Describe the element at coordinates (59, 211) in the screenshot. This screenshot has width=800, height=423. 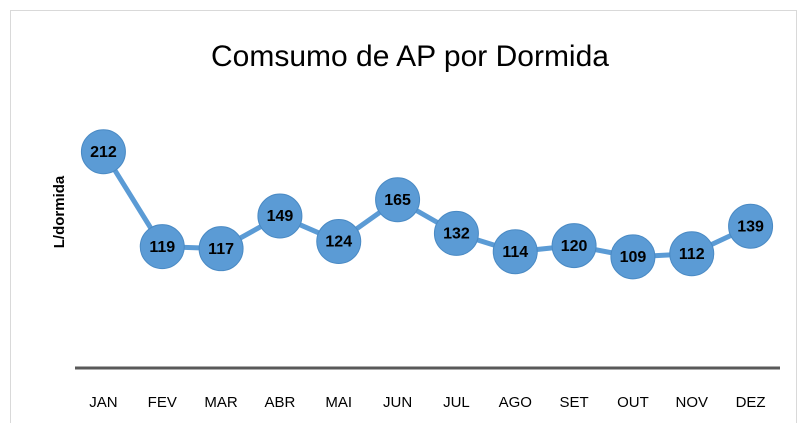
I see `y-axis-label: L/dormida` at that location.